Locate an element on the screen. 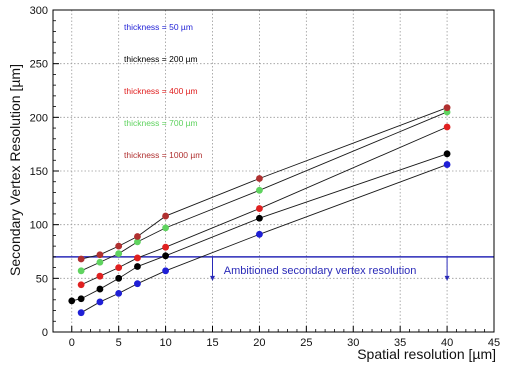  x-tick-label: 25 is located at coordinates (306, 343).